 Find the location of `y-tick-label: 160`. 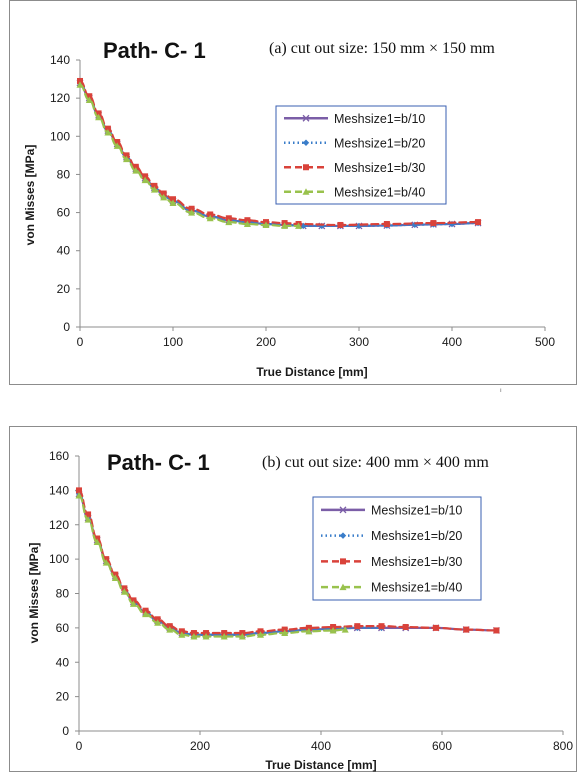

y-tick-label: 160 is located at coordinates (59, 456).